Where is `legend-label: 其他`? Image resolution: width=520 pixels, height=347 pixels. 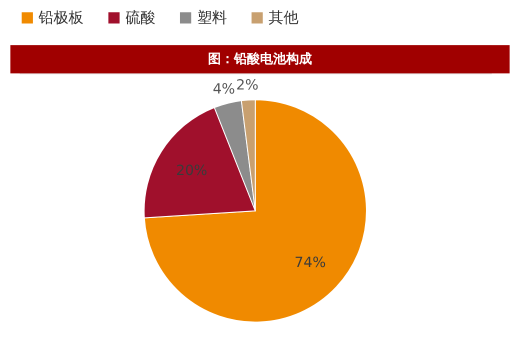
legend-label: 其他 is located at coordinates (283, 17).